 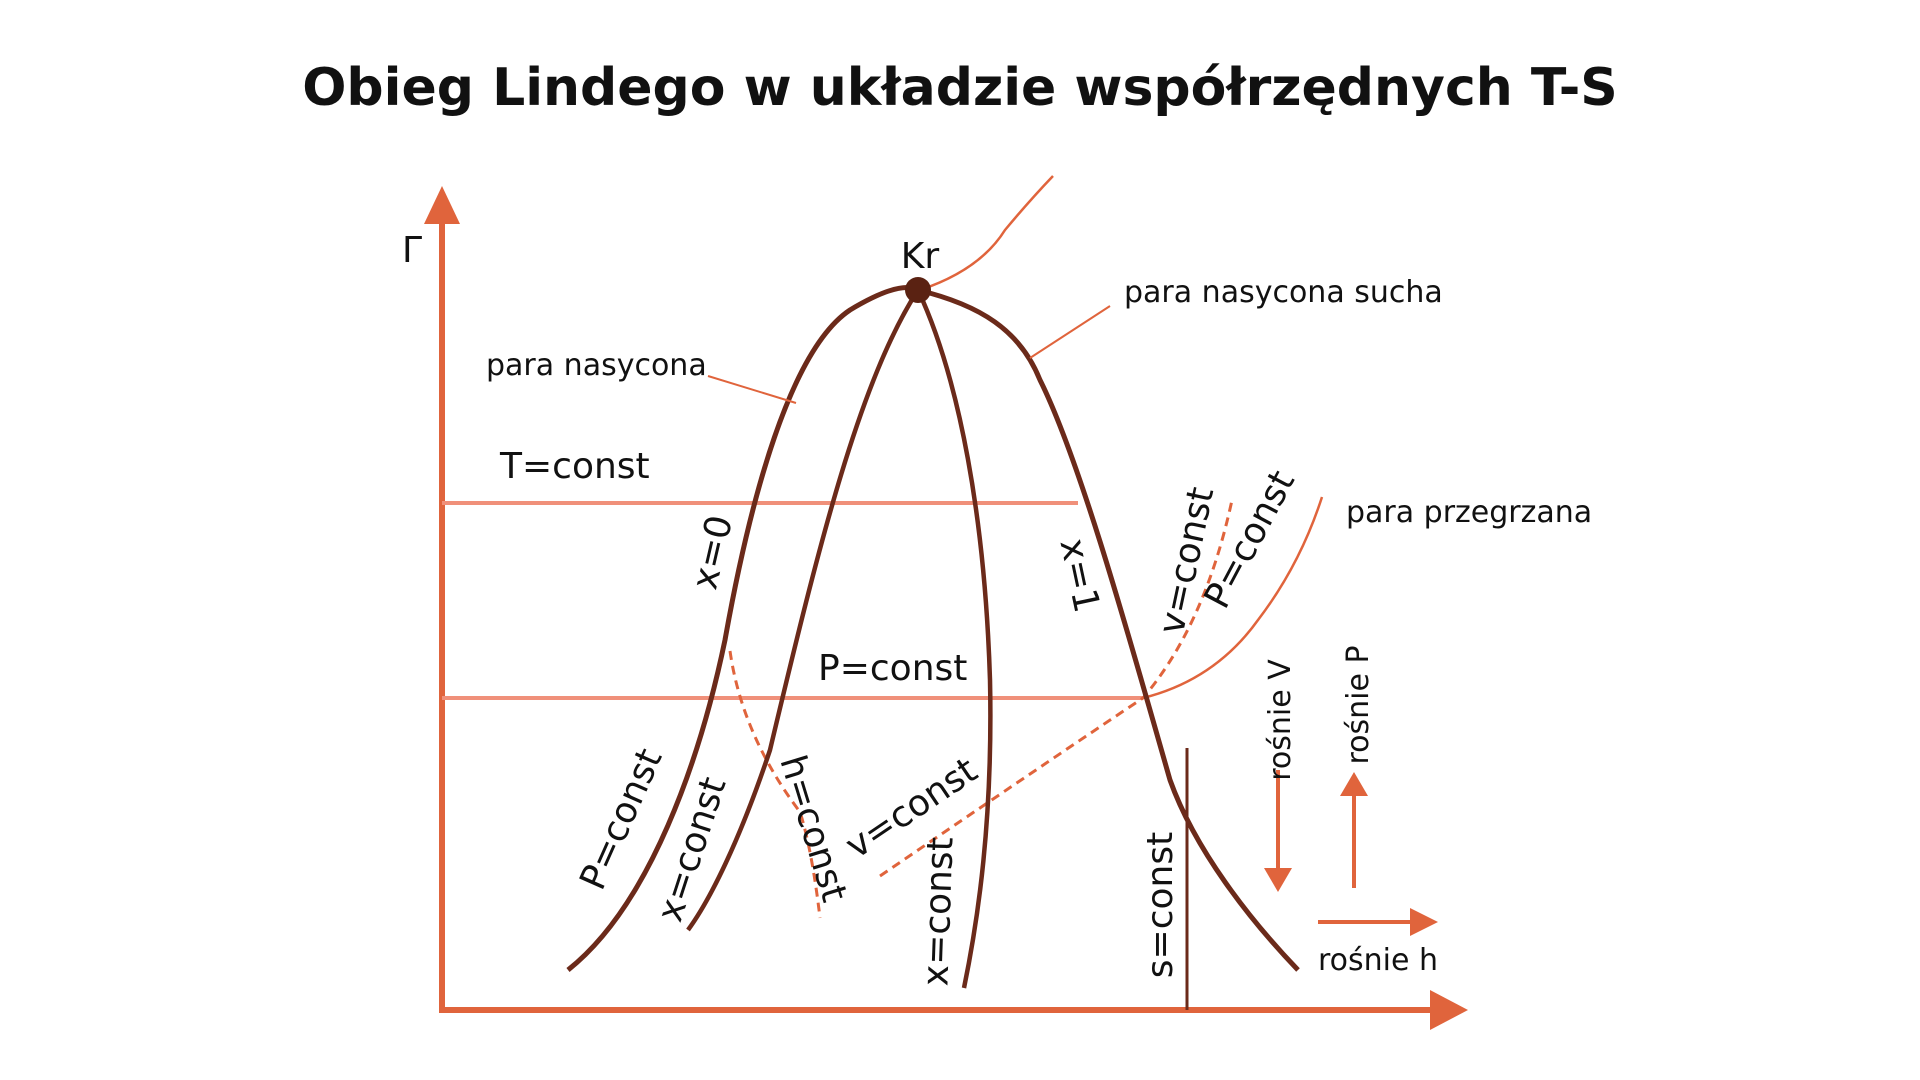 I want to click on x-const-right-label: x=const, so click(x=938, y=911).